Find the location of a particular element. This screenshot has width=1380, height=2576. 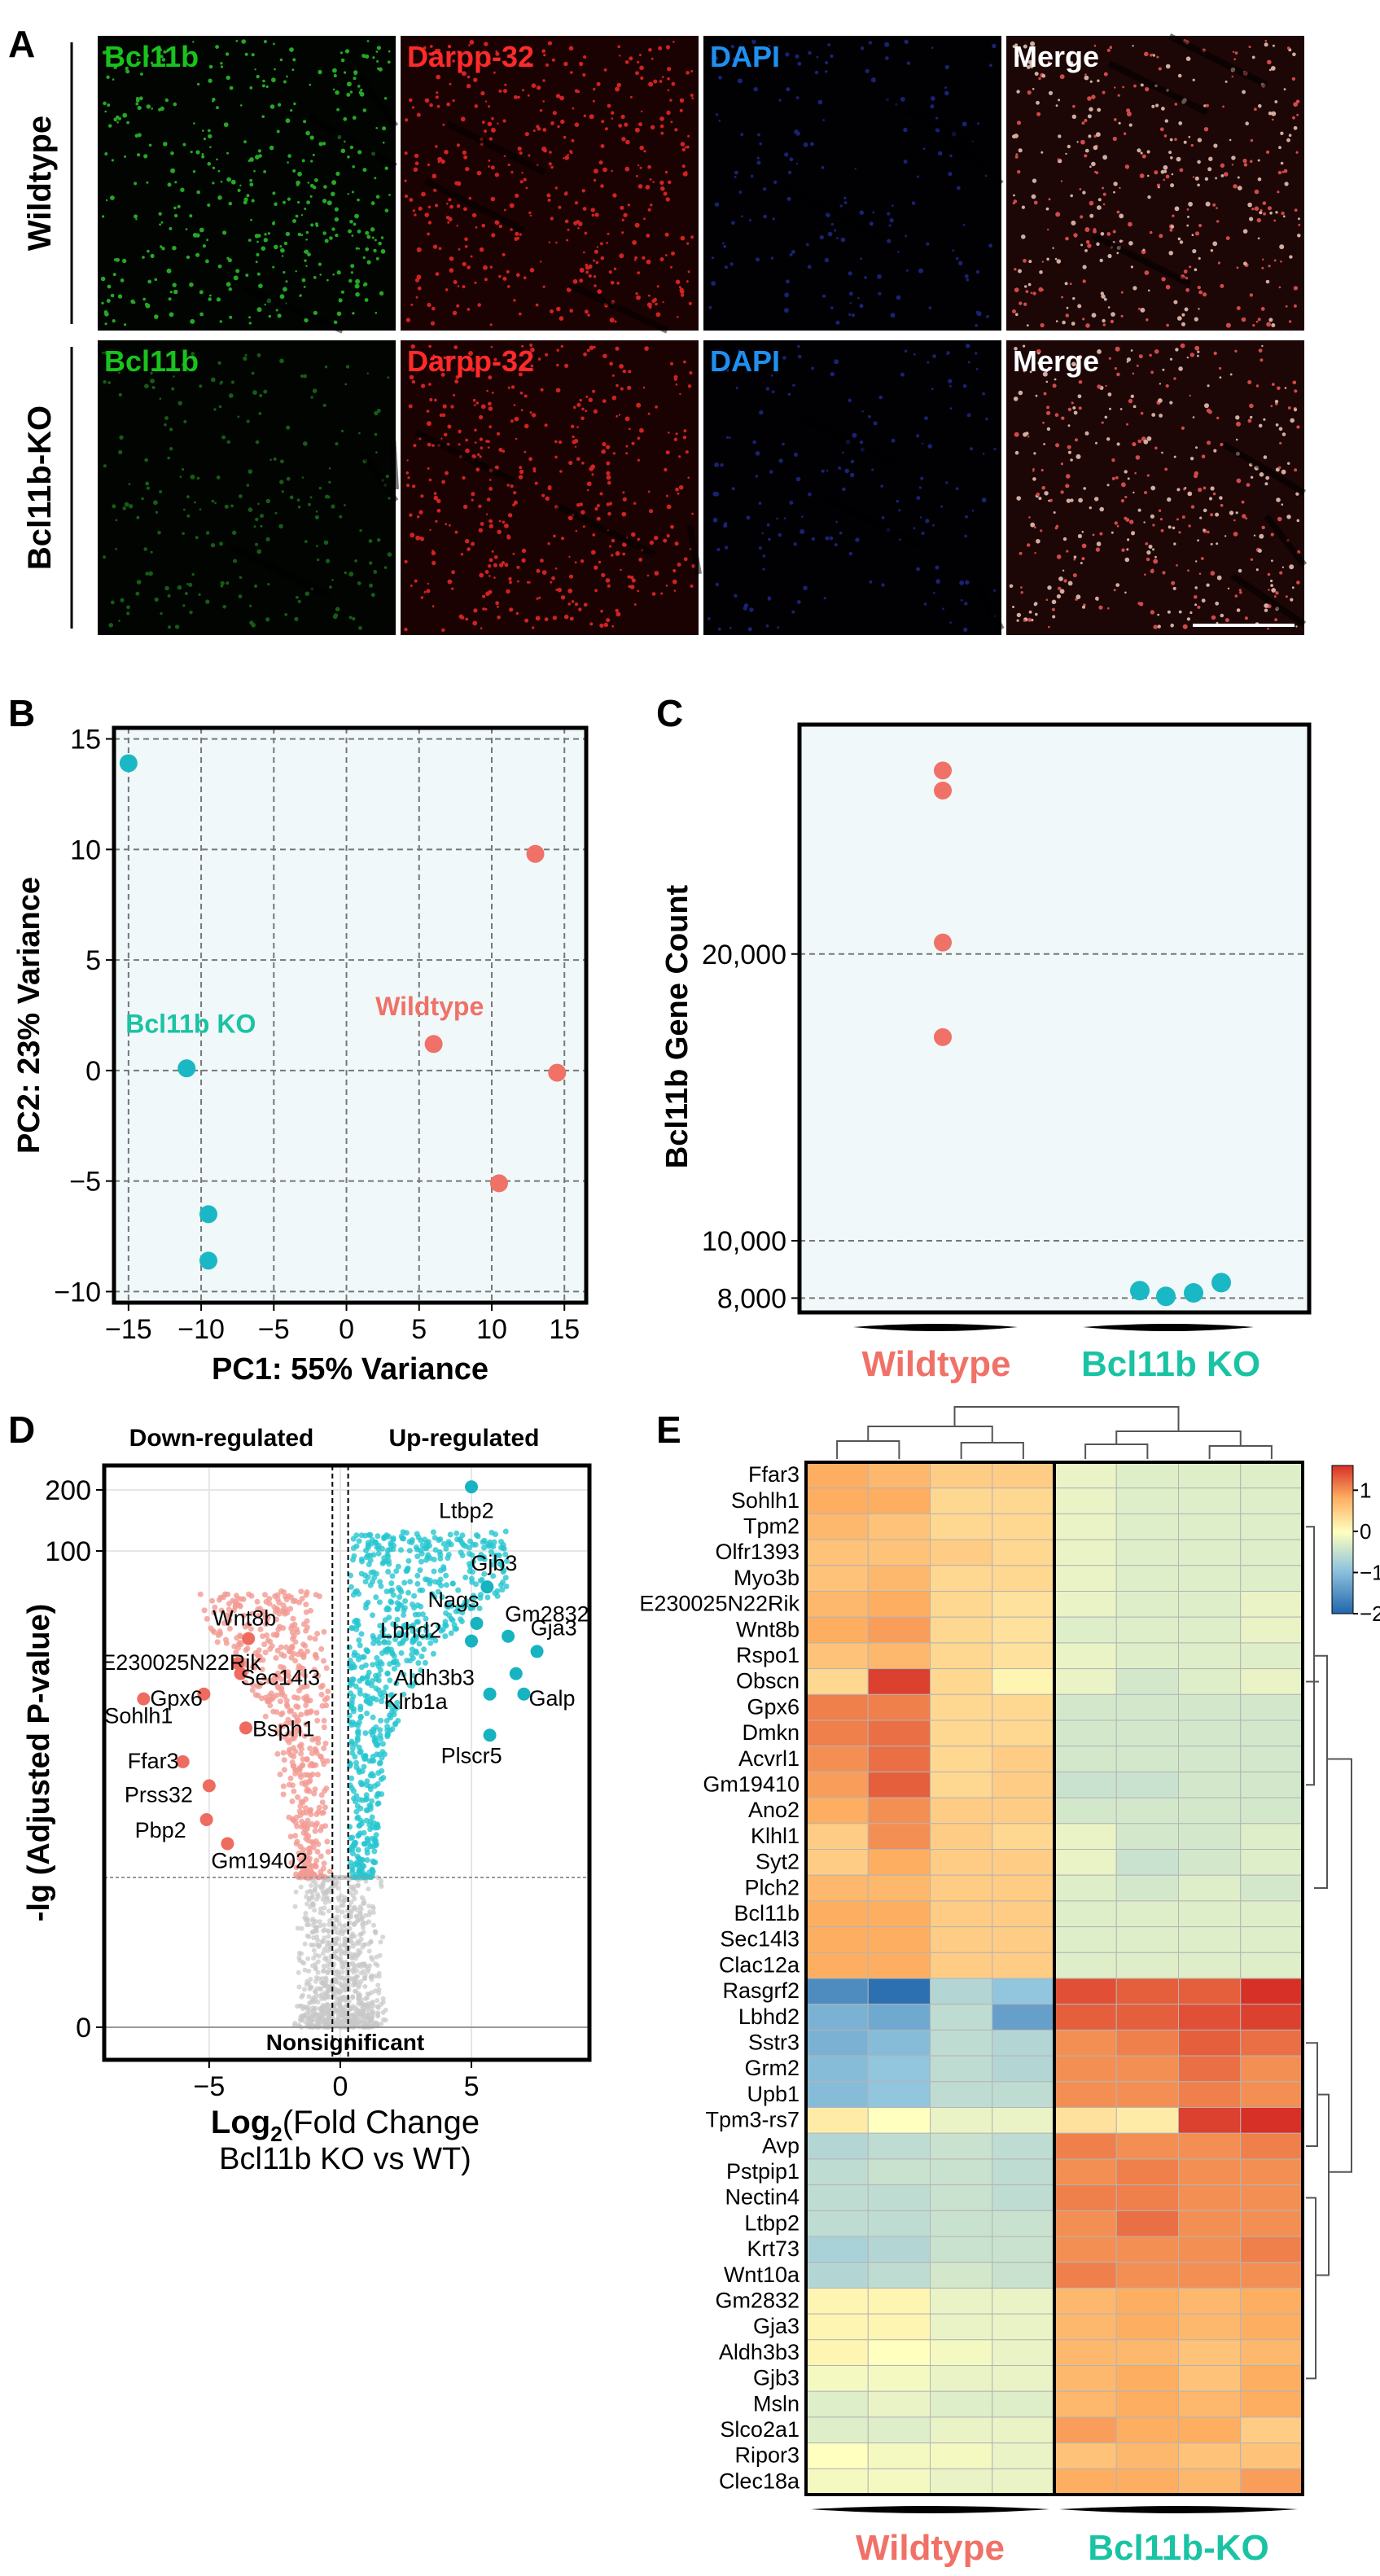

gene-label: Klrb1a is located at coordinates (416, 1701).